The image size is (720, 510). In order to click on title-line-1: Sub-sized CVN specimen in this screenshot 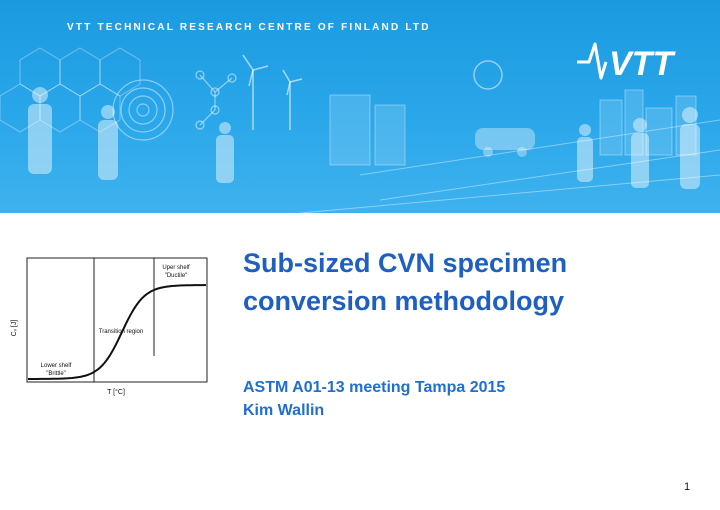, I will do `click(405, 263)`.